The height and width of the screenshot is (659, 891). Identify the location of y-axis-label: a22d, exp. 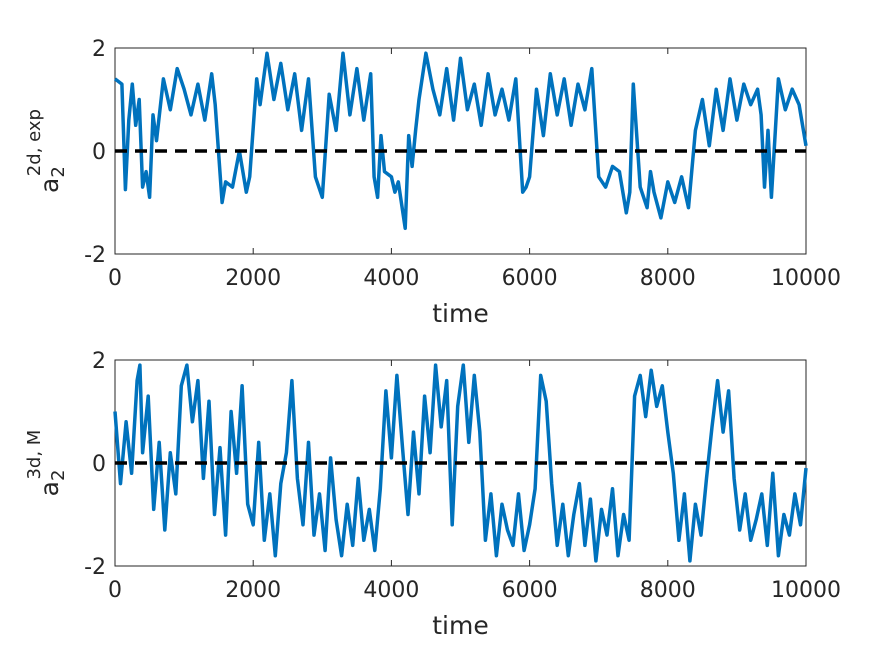
(46, 151).